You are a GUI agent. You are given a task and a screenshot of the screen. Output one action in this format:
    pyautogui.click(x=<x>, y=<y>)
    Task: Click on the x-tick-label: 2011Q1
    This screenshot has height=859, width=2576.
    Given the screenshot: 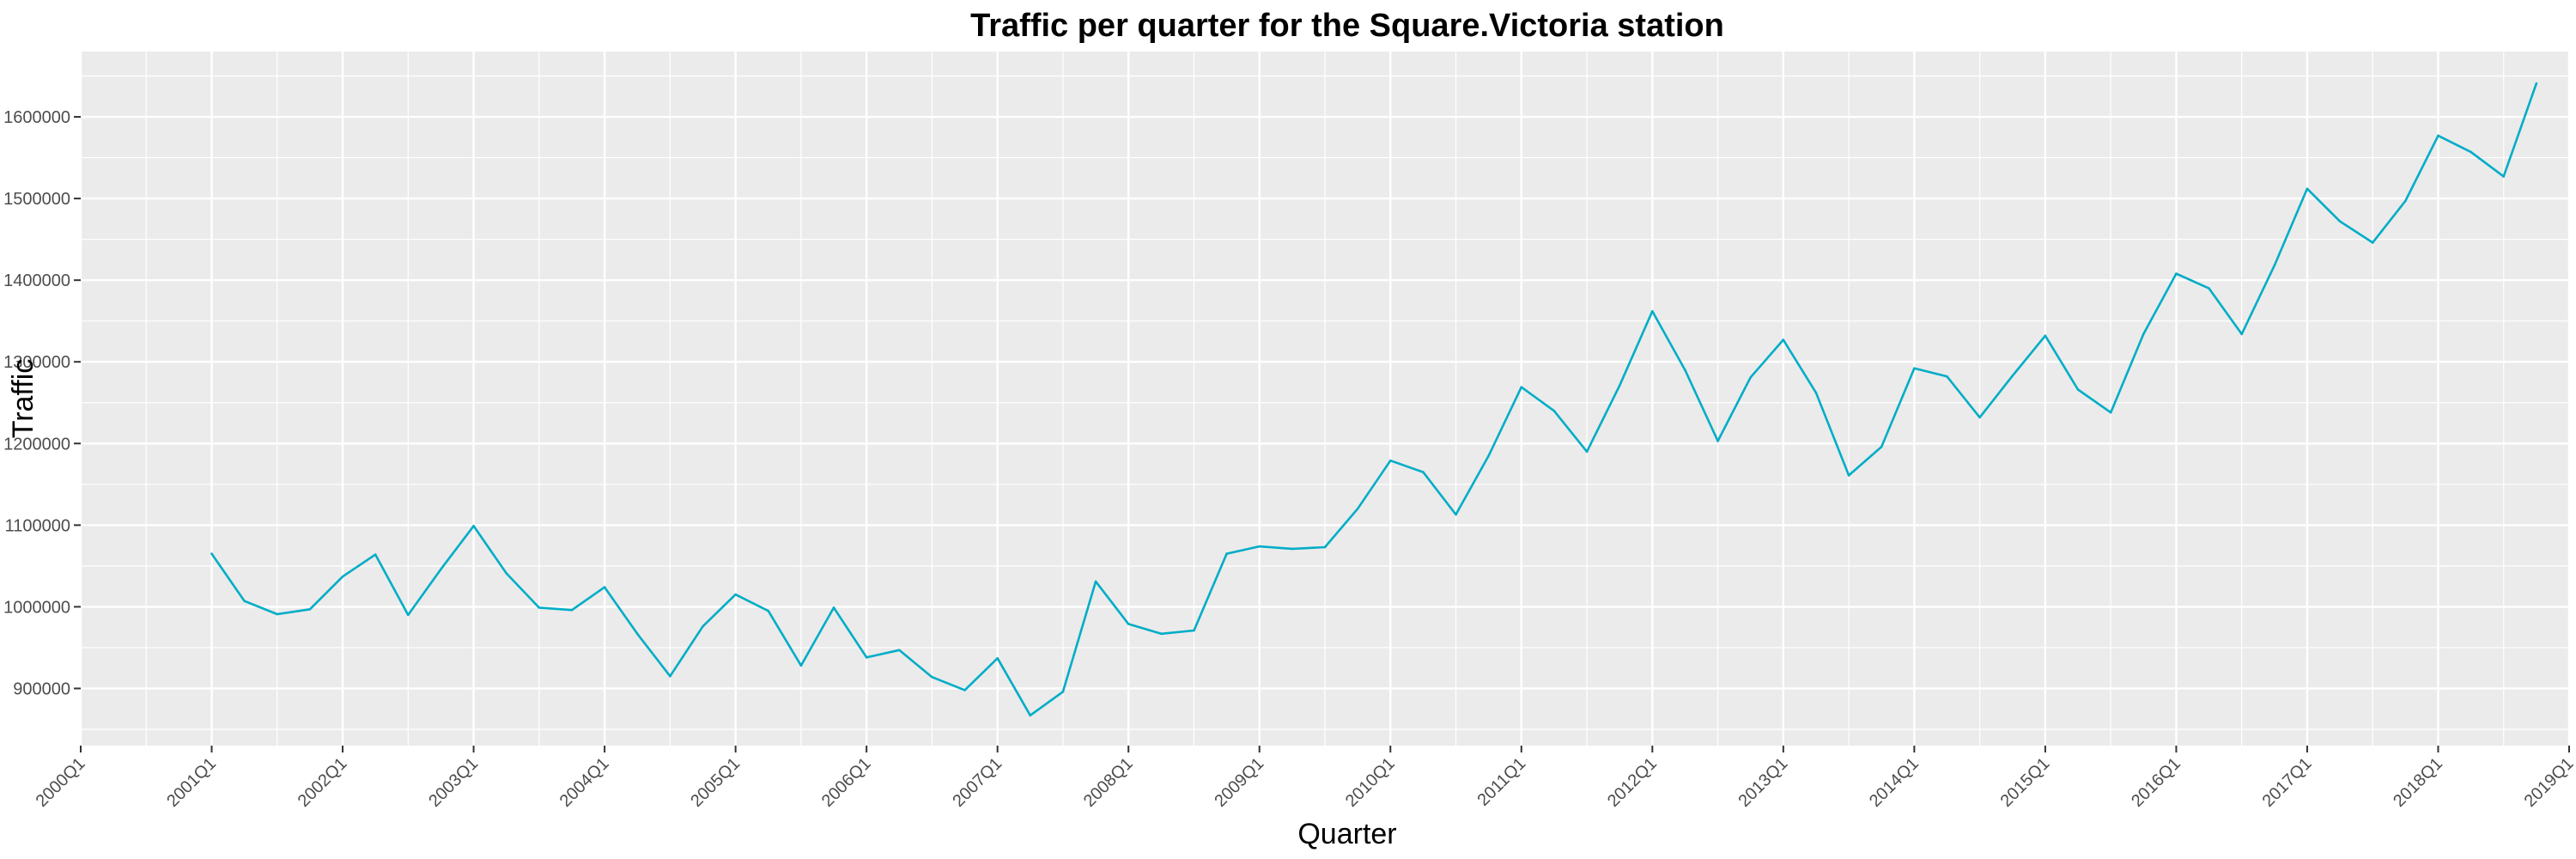 What is the action you would take?
    pyautogui.click(x=1501, y=782)
    